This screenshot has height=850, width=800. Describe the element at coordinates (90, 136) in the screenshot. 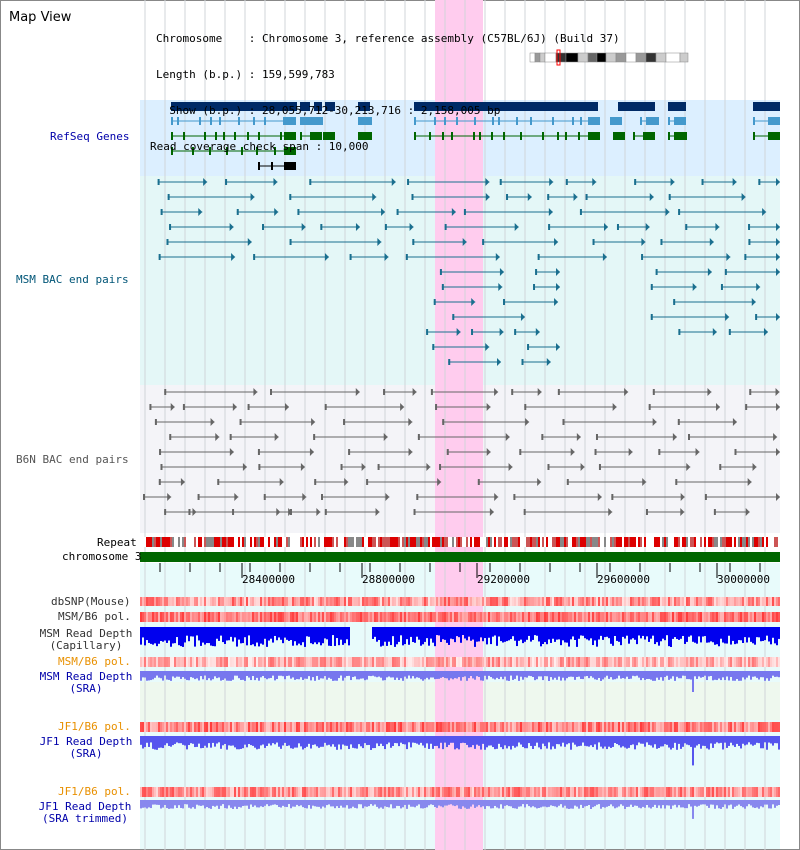

I see `refseq-genes-label: RefSeq Genes` at that location.